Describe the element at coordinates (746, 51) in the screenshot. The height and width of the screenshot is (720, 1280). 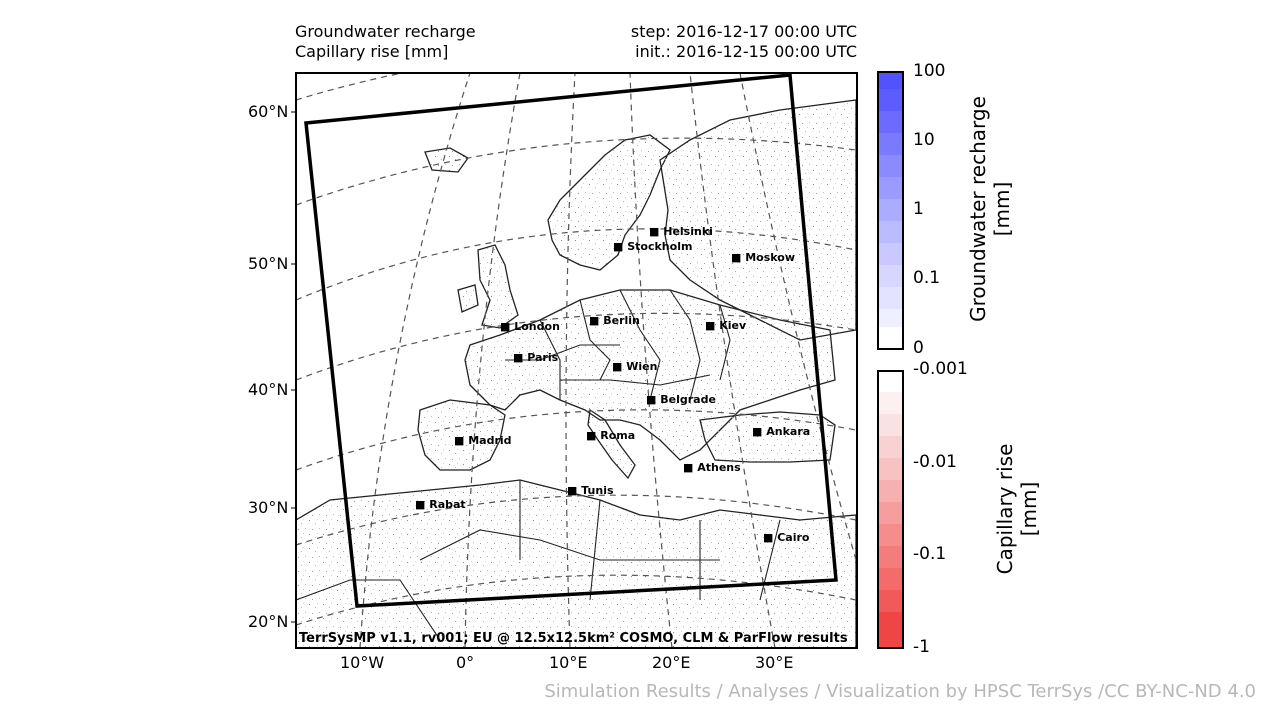
I see `init-time: init.: 2016-12-15 00:00 UTC` at that location.